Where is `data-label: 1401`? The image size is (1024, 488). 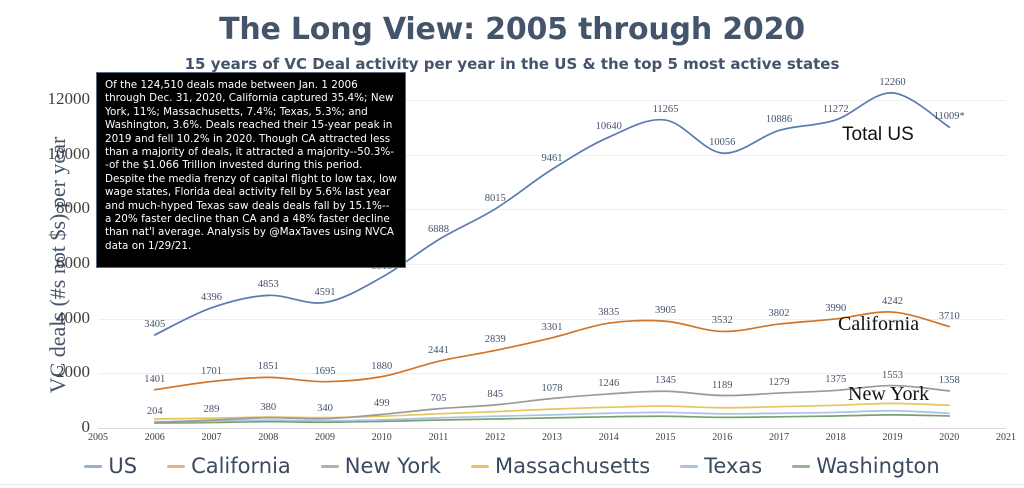 data-label: 1401 is located at coordinates (155, 379).